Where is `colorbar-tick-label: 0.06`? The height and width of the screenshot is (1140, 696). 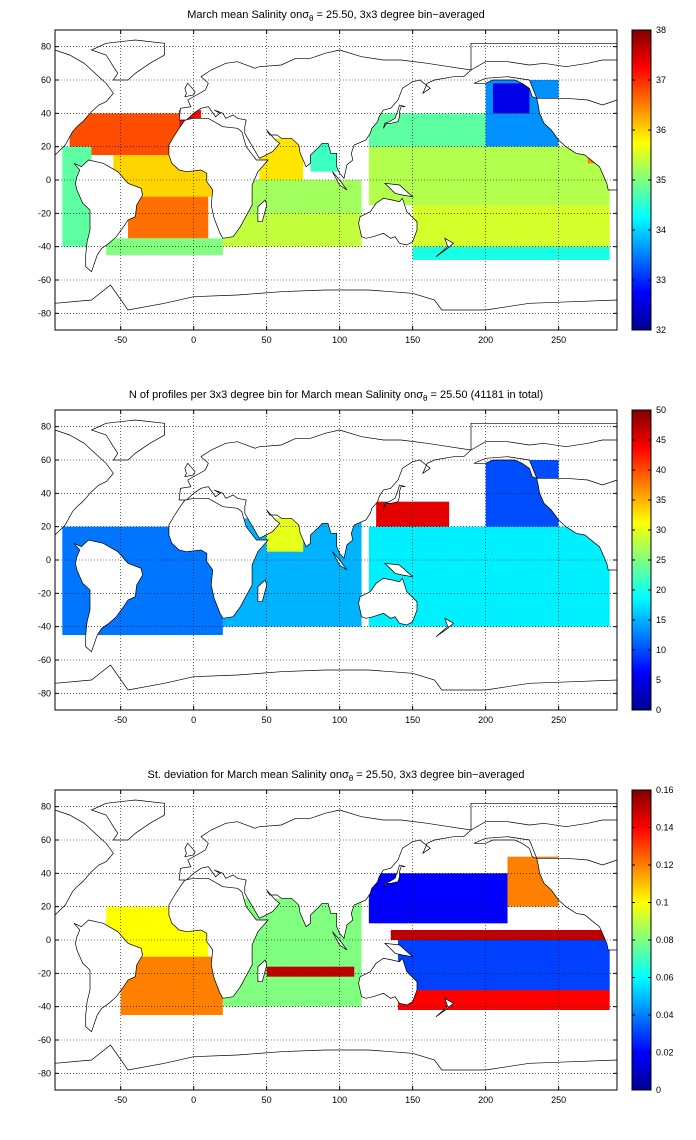
colorbar-tick-label: 0.06 is located at coordinates (665, 978).